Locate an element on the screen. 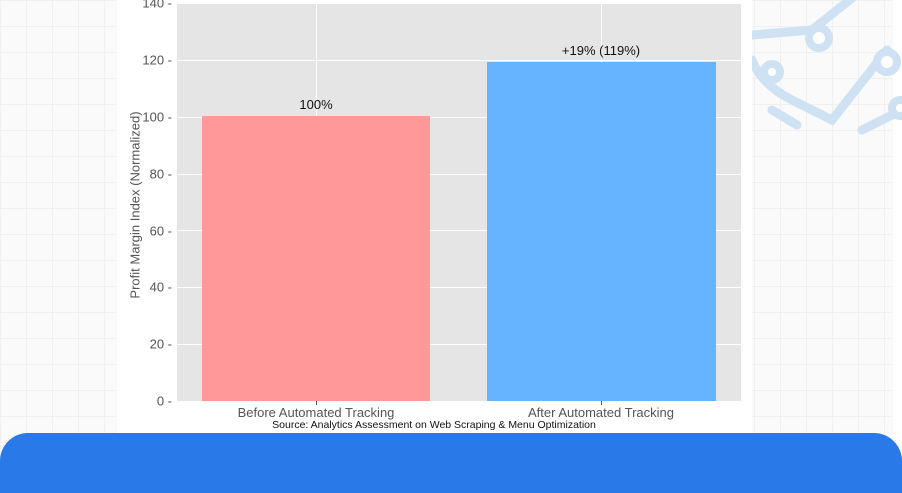 This screenshot has width=902, height=493. y-tick: 120 - is located at coordinates (157, 60).